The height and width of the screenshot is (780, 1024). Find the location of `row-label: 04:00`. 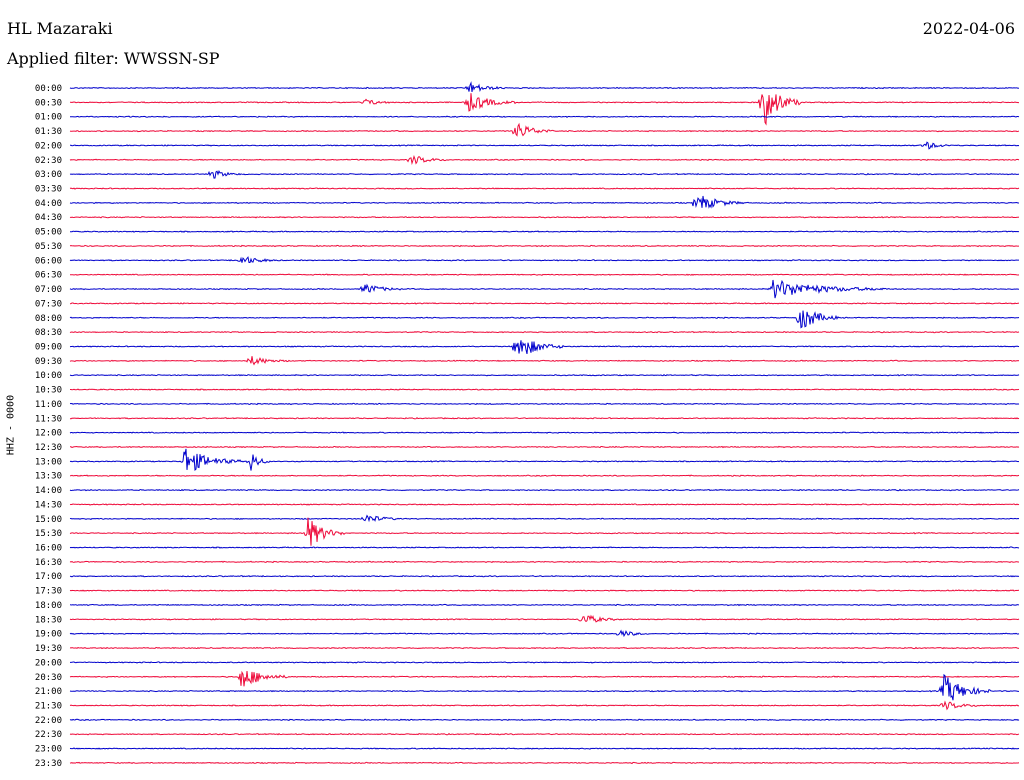

row-label: 04:00 is located at coordinates (48, 204).